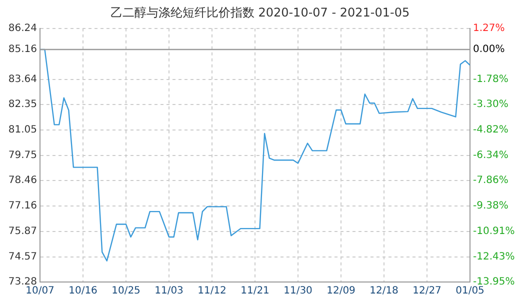 The image size is (520, 300). Describe the element at coordinates (22, 28) in the screenshot. I see `y-tick-label: 86.24` at that location.